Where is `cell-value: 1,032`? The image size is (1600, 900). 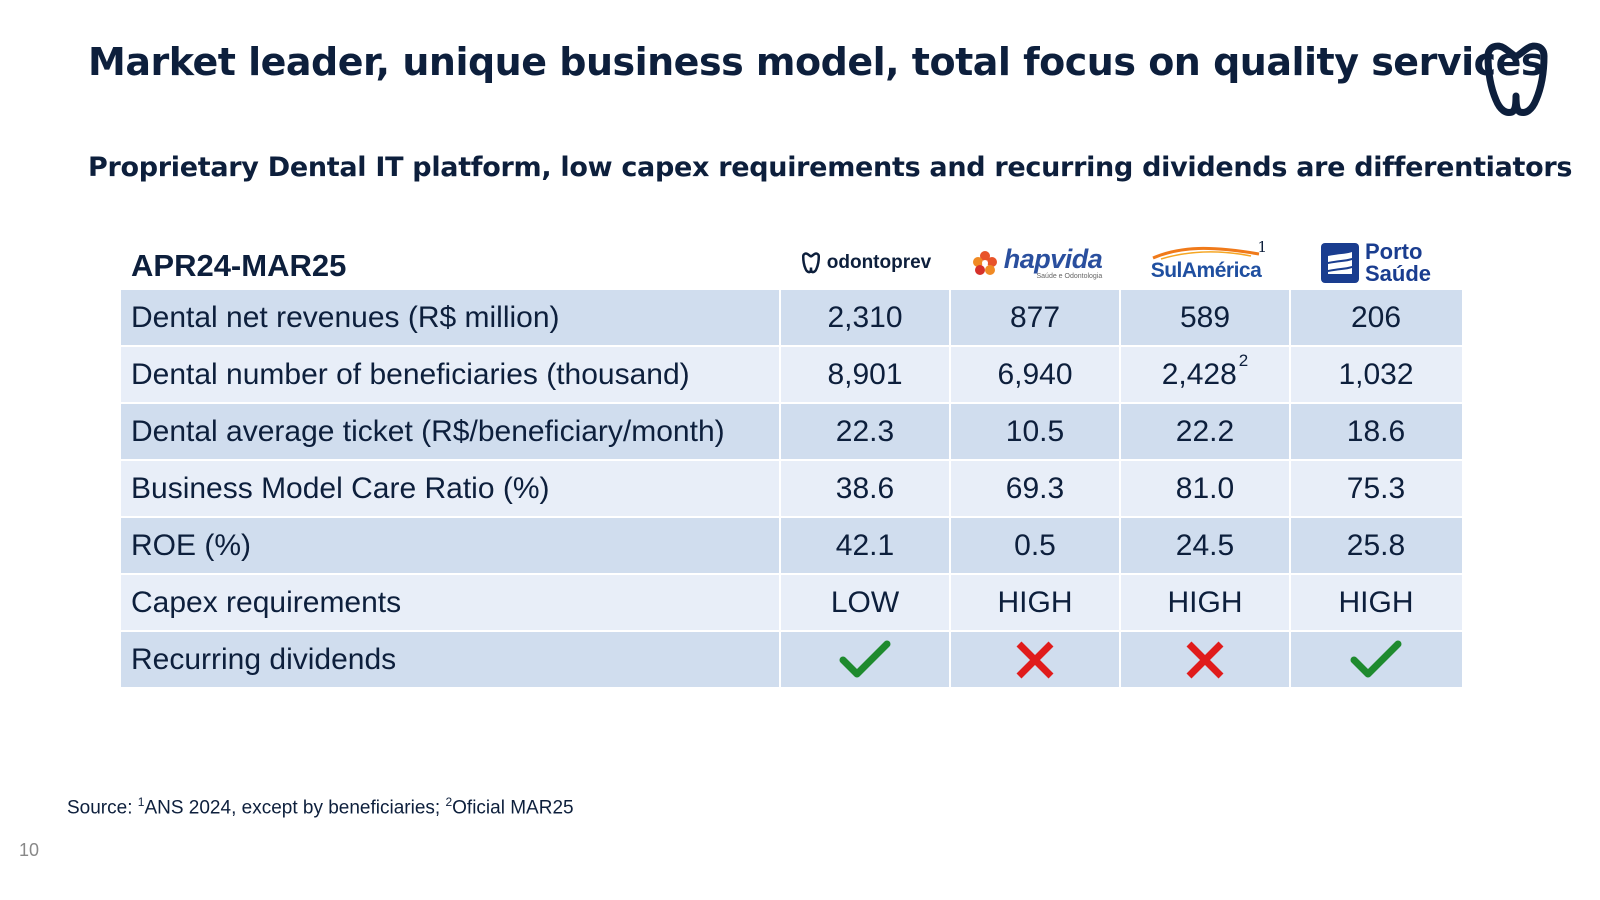 cell-value: 1,032 is located at coordinates (1376, 374).